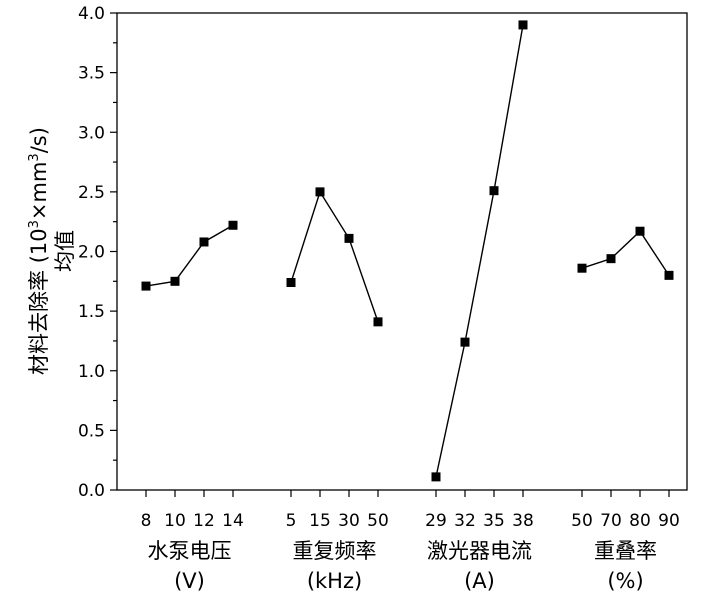 This screenshot has height=599, width=704. What do you see at coordinates (479, 551) in the screenshot?
I see `group-title: 激光器电流` at bounding box center [479, 551].